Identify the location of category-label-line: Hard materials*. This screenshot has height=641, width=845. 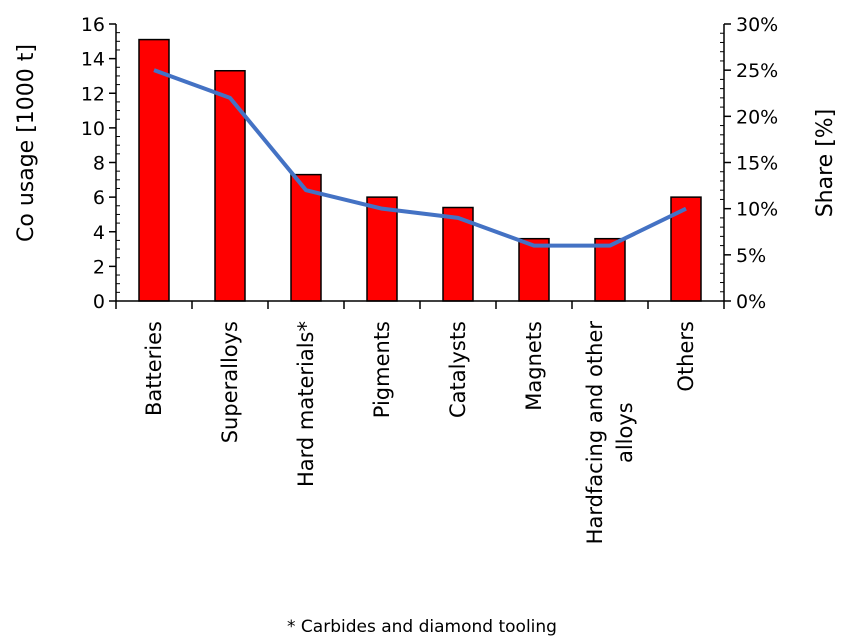
(306, 404).